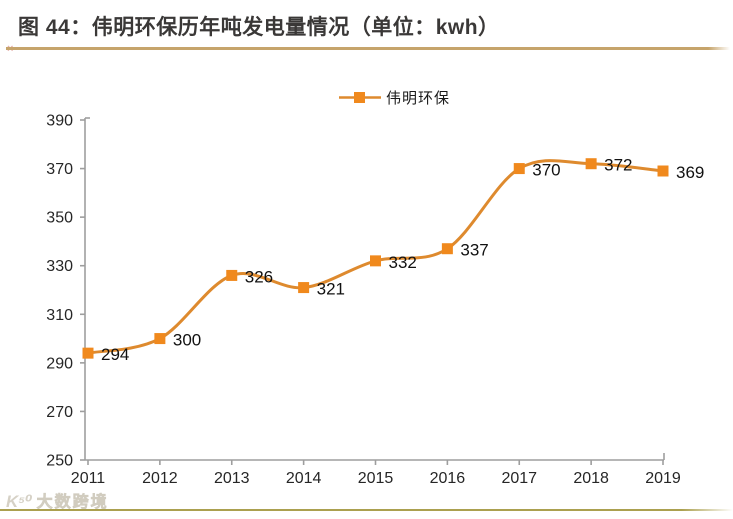  Describe the element at coordinates (59, 315) in the screenshot. I see `y-axis-tick-label: 310` at that location.